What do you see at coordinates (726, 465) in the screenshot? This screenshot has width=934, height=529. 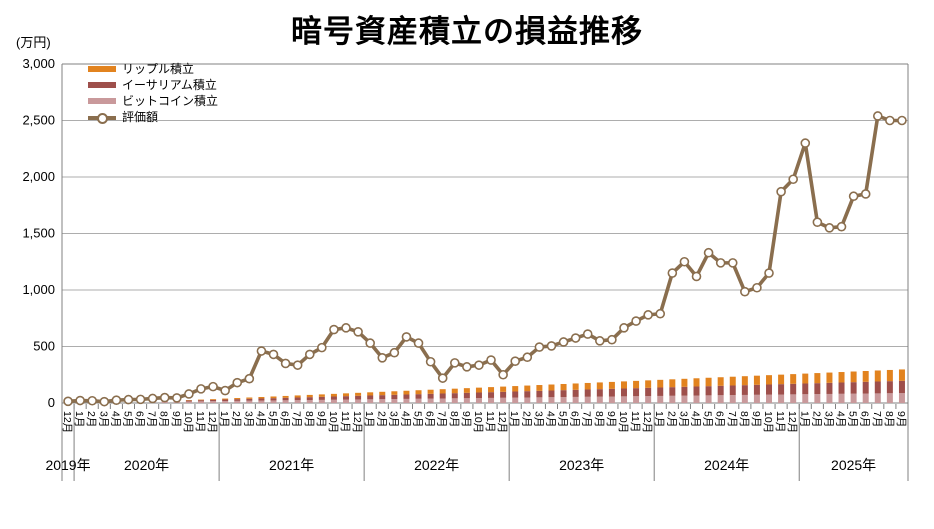 I see `svg-text: 2024年` at bounding box center [726, 465].